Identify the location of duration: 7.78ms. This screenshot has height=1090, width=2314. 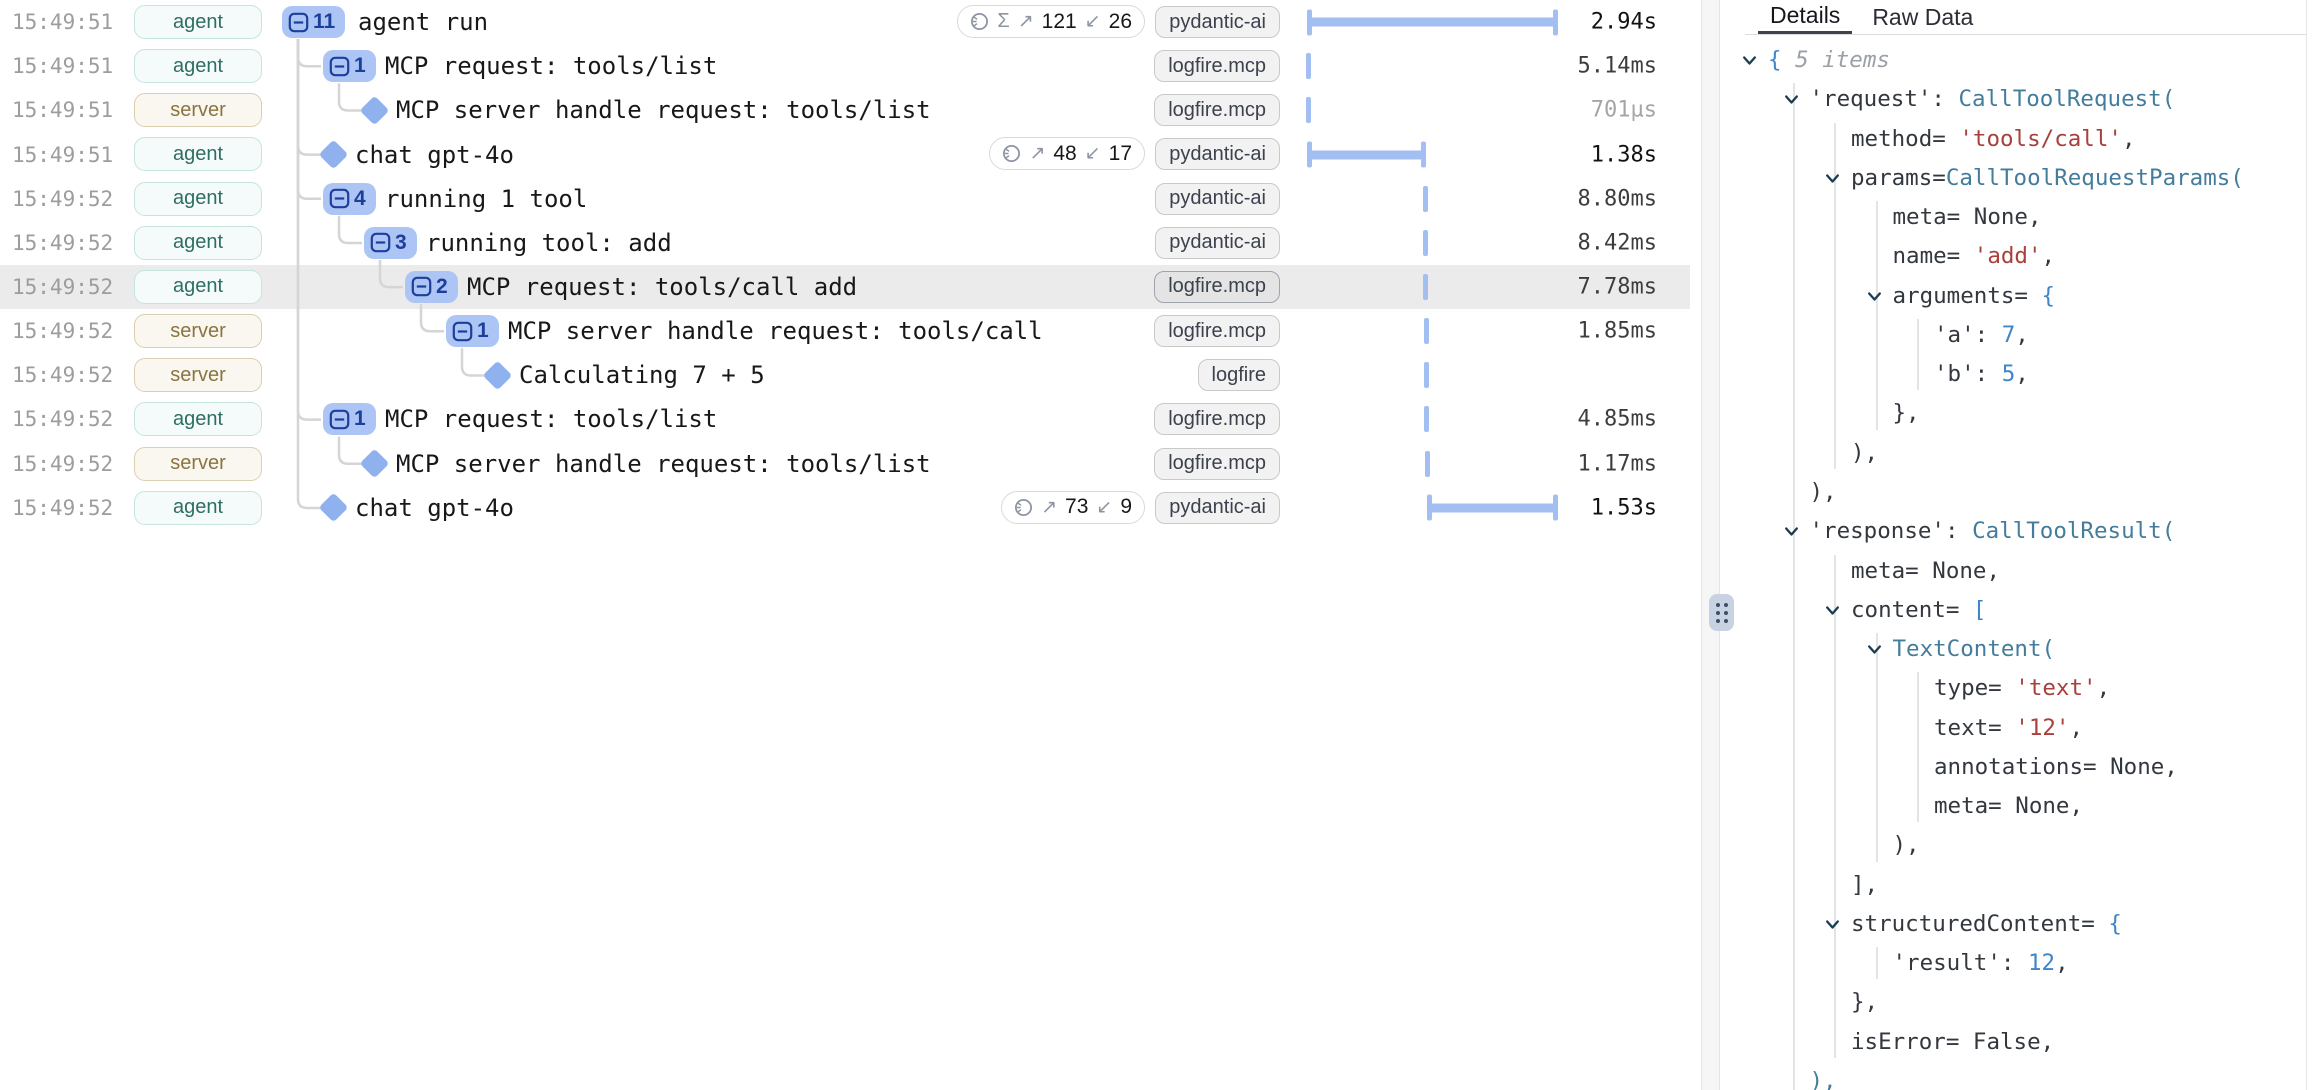
(1617, 287).